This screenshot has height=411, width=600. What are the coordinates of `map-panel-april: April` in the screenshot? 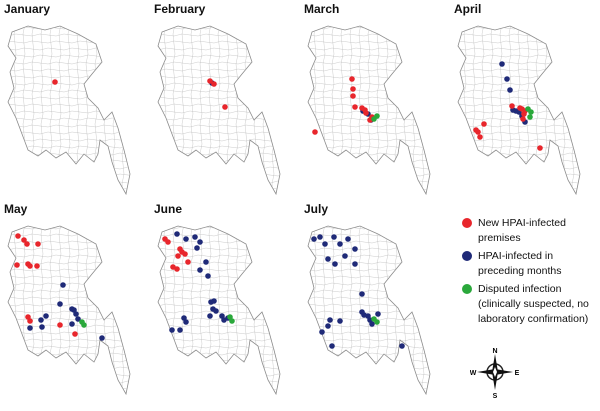 It's located at (525, 100).